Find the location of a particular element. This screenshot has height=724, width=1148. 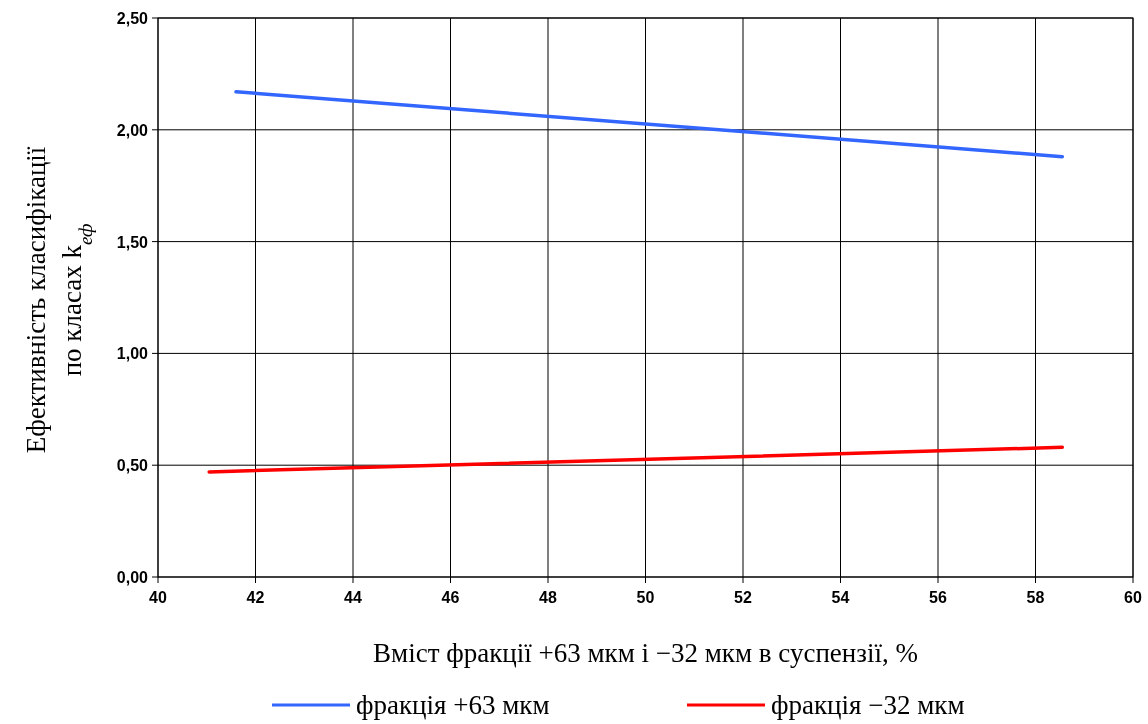

legend-label: фракція +63 мкм is located at coordinates (453, 705).